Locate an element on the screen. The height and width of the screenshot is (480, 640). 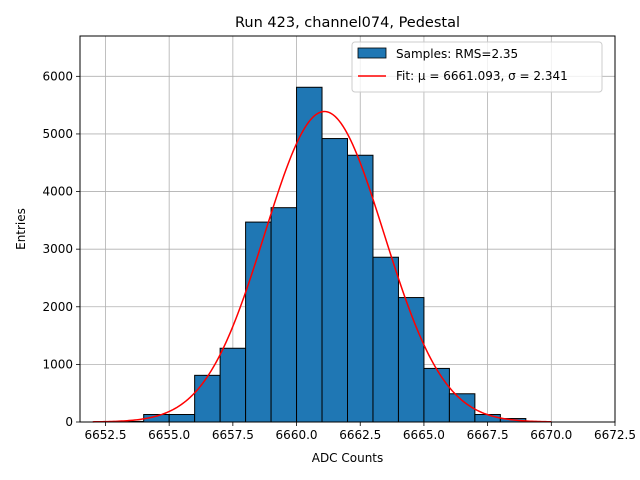
y-axis-ticks: 0 1000 2000 3000 4000 5000 6000 is located at coordinates (61, 249).